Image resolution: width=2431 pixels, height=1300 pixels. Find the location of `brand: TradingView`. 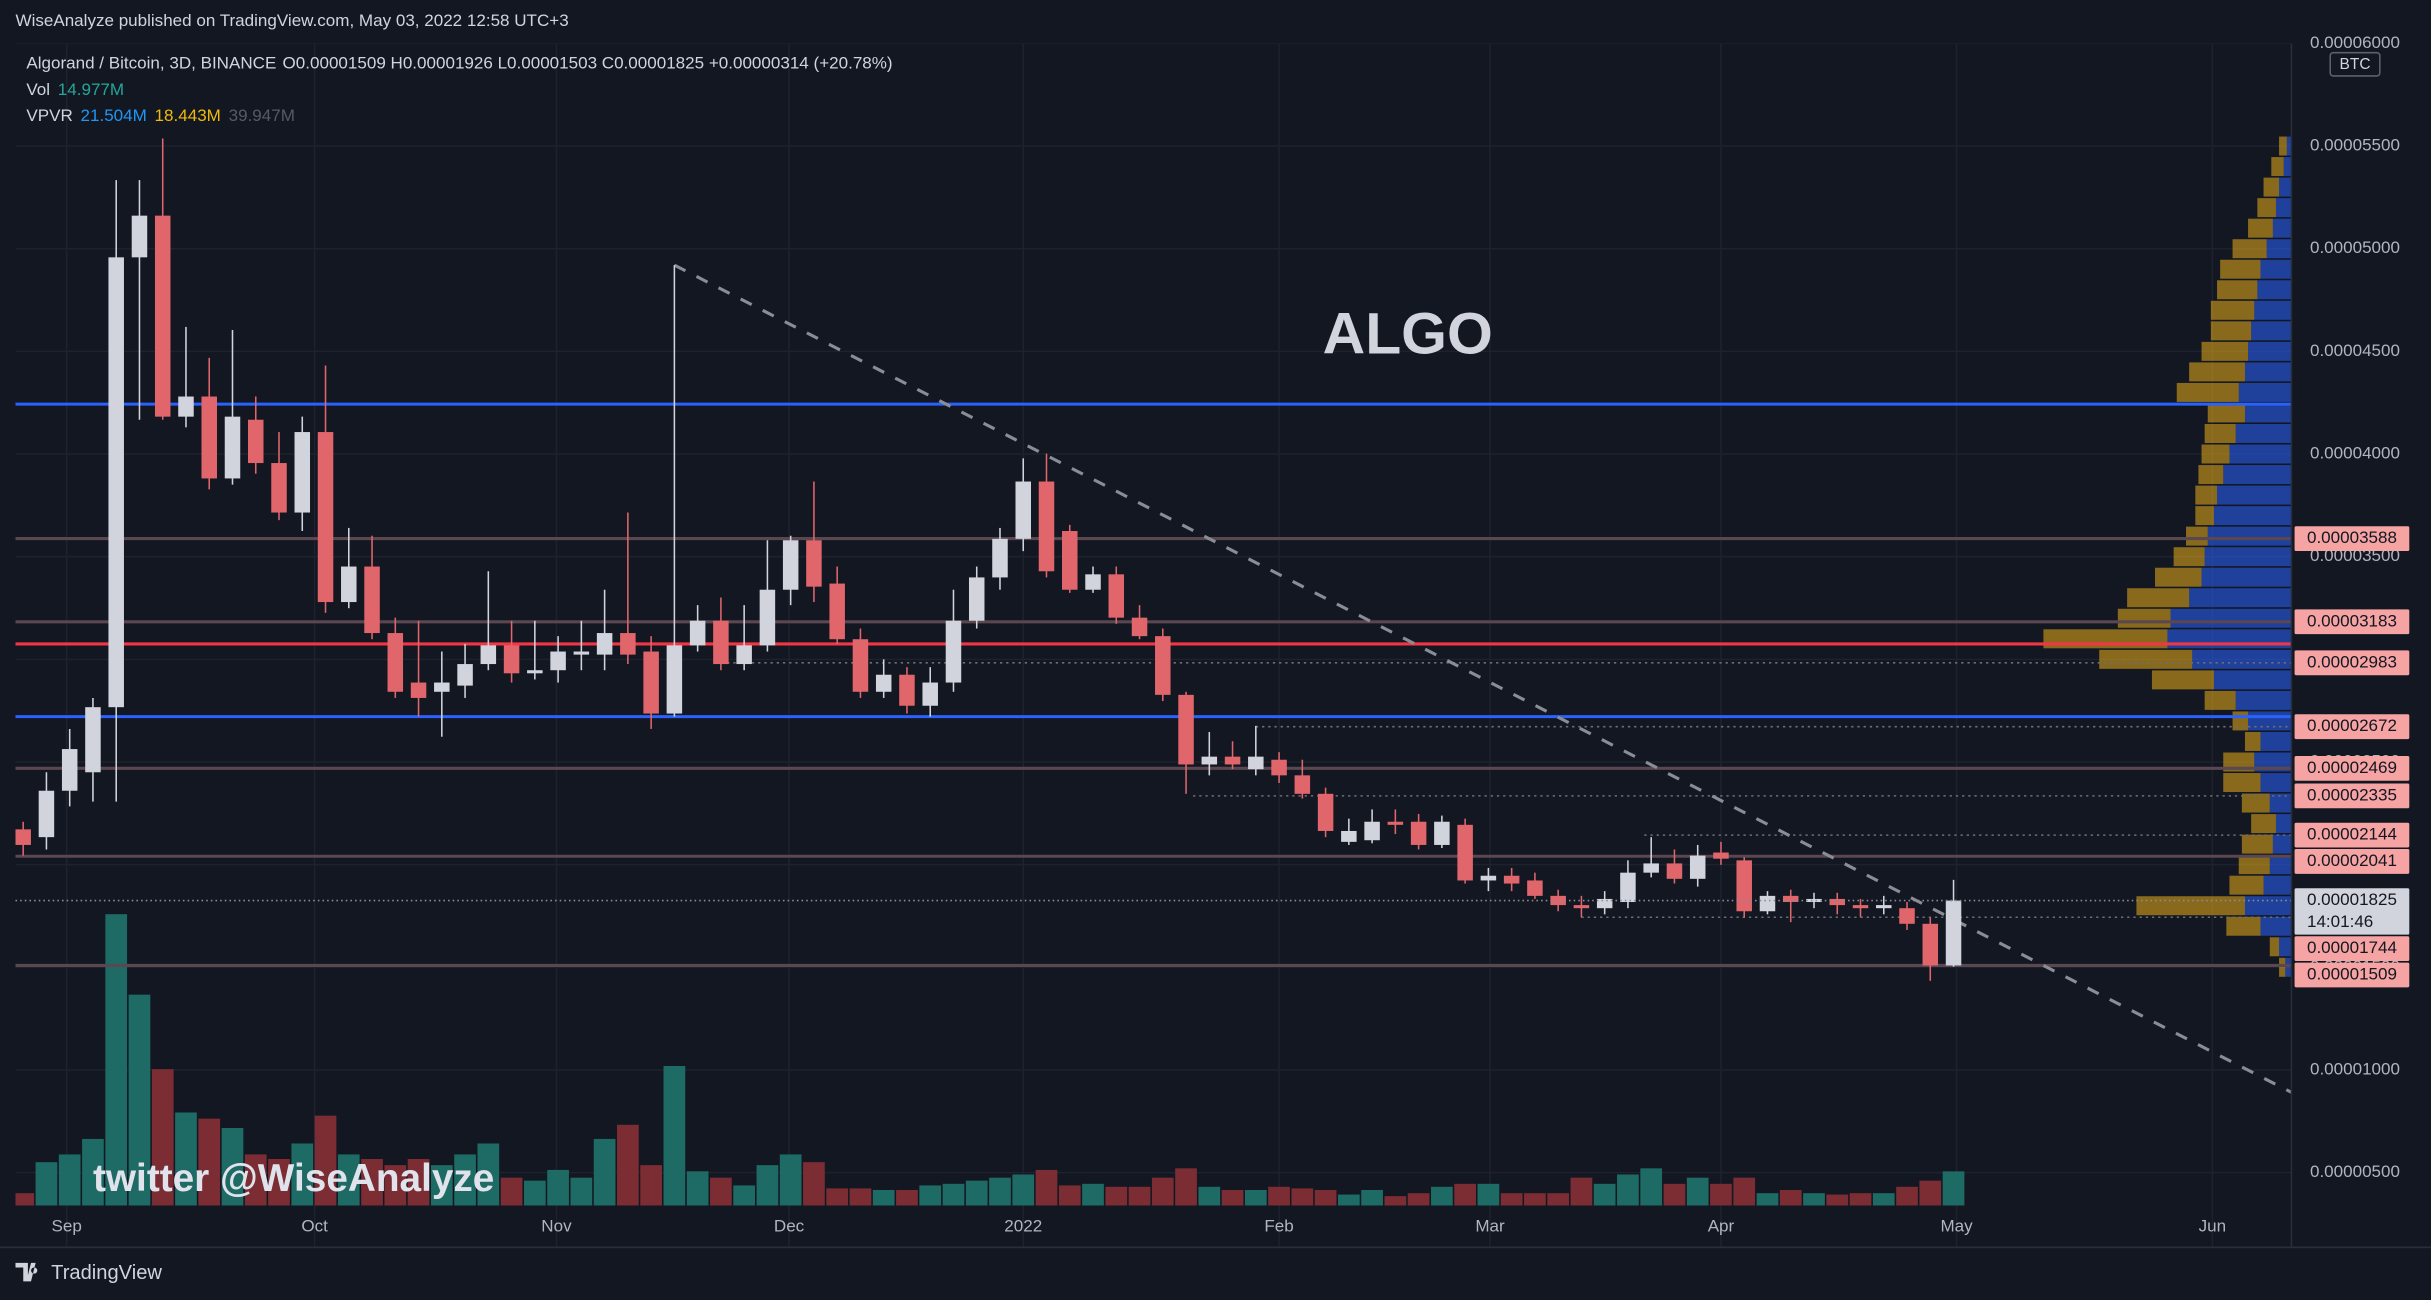

brand: TradingView is located at coordinates (106, 1273).